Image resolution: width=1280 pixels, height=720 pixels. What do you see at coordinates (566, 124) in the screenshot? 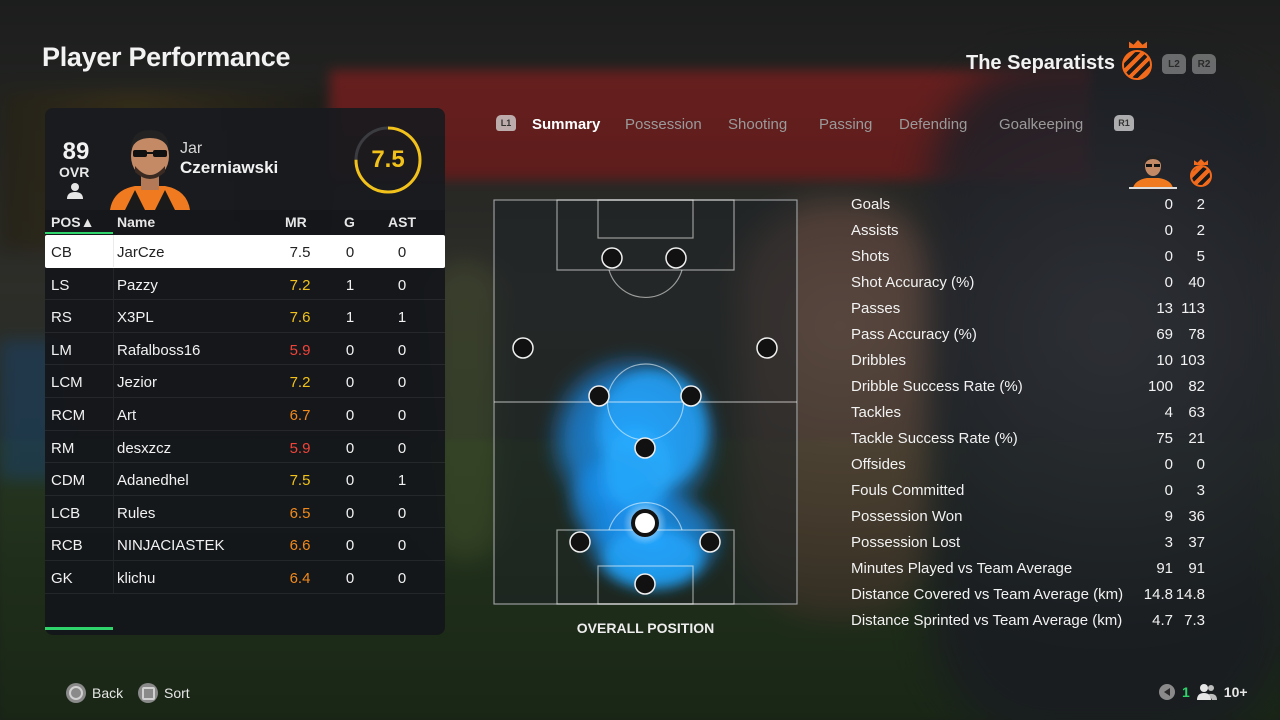
I see `tab-summary: Summary` at bounding box center [566, 124].